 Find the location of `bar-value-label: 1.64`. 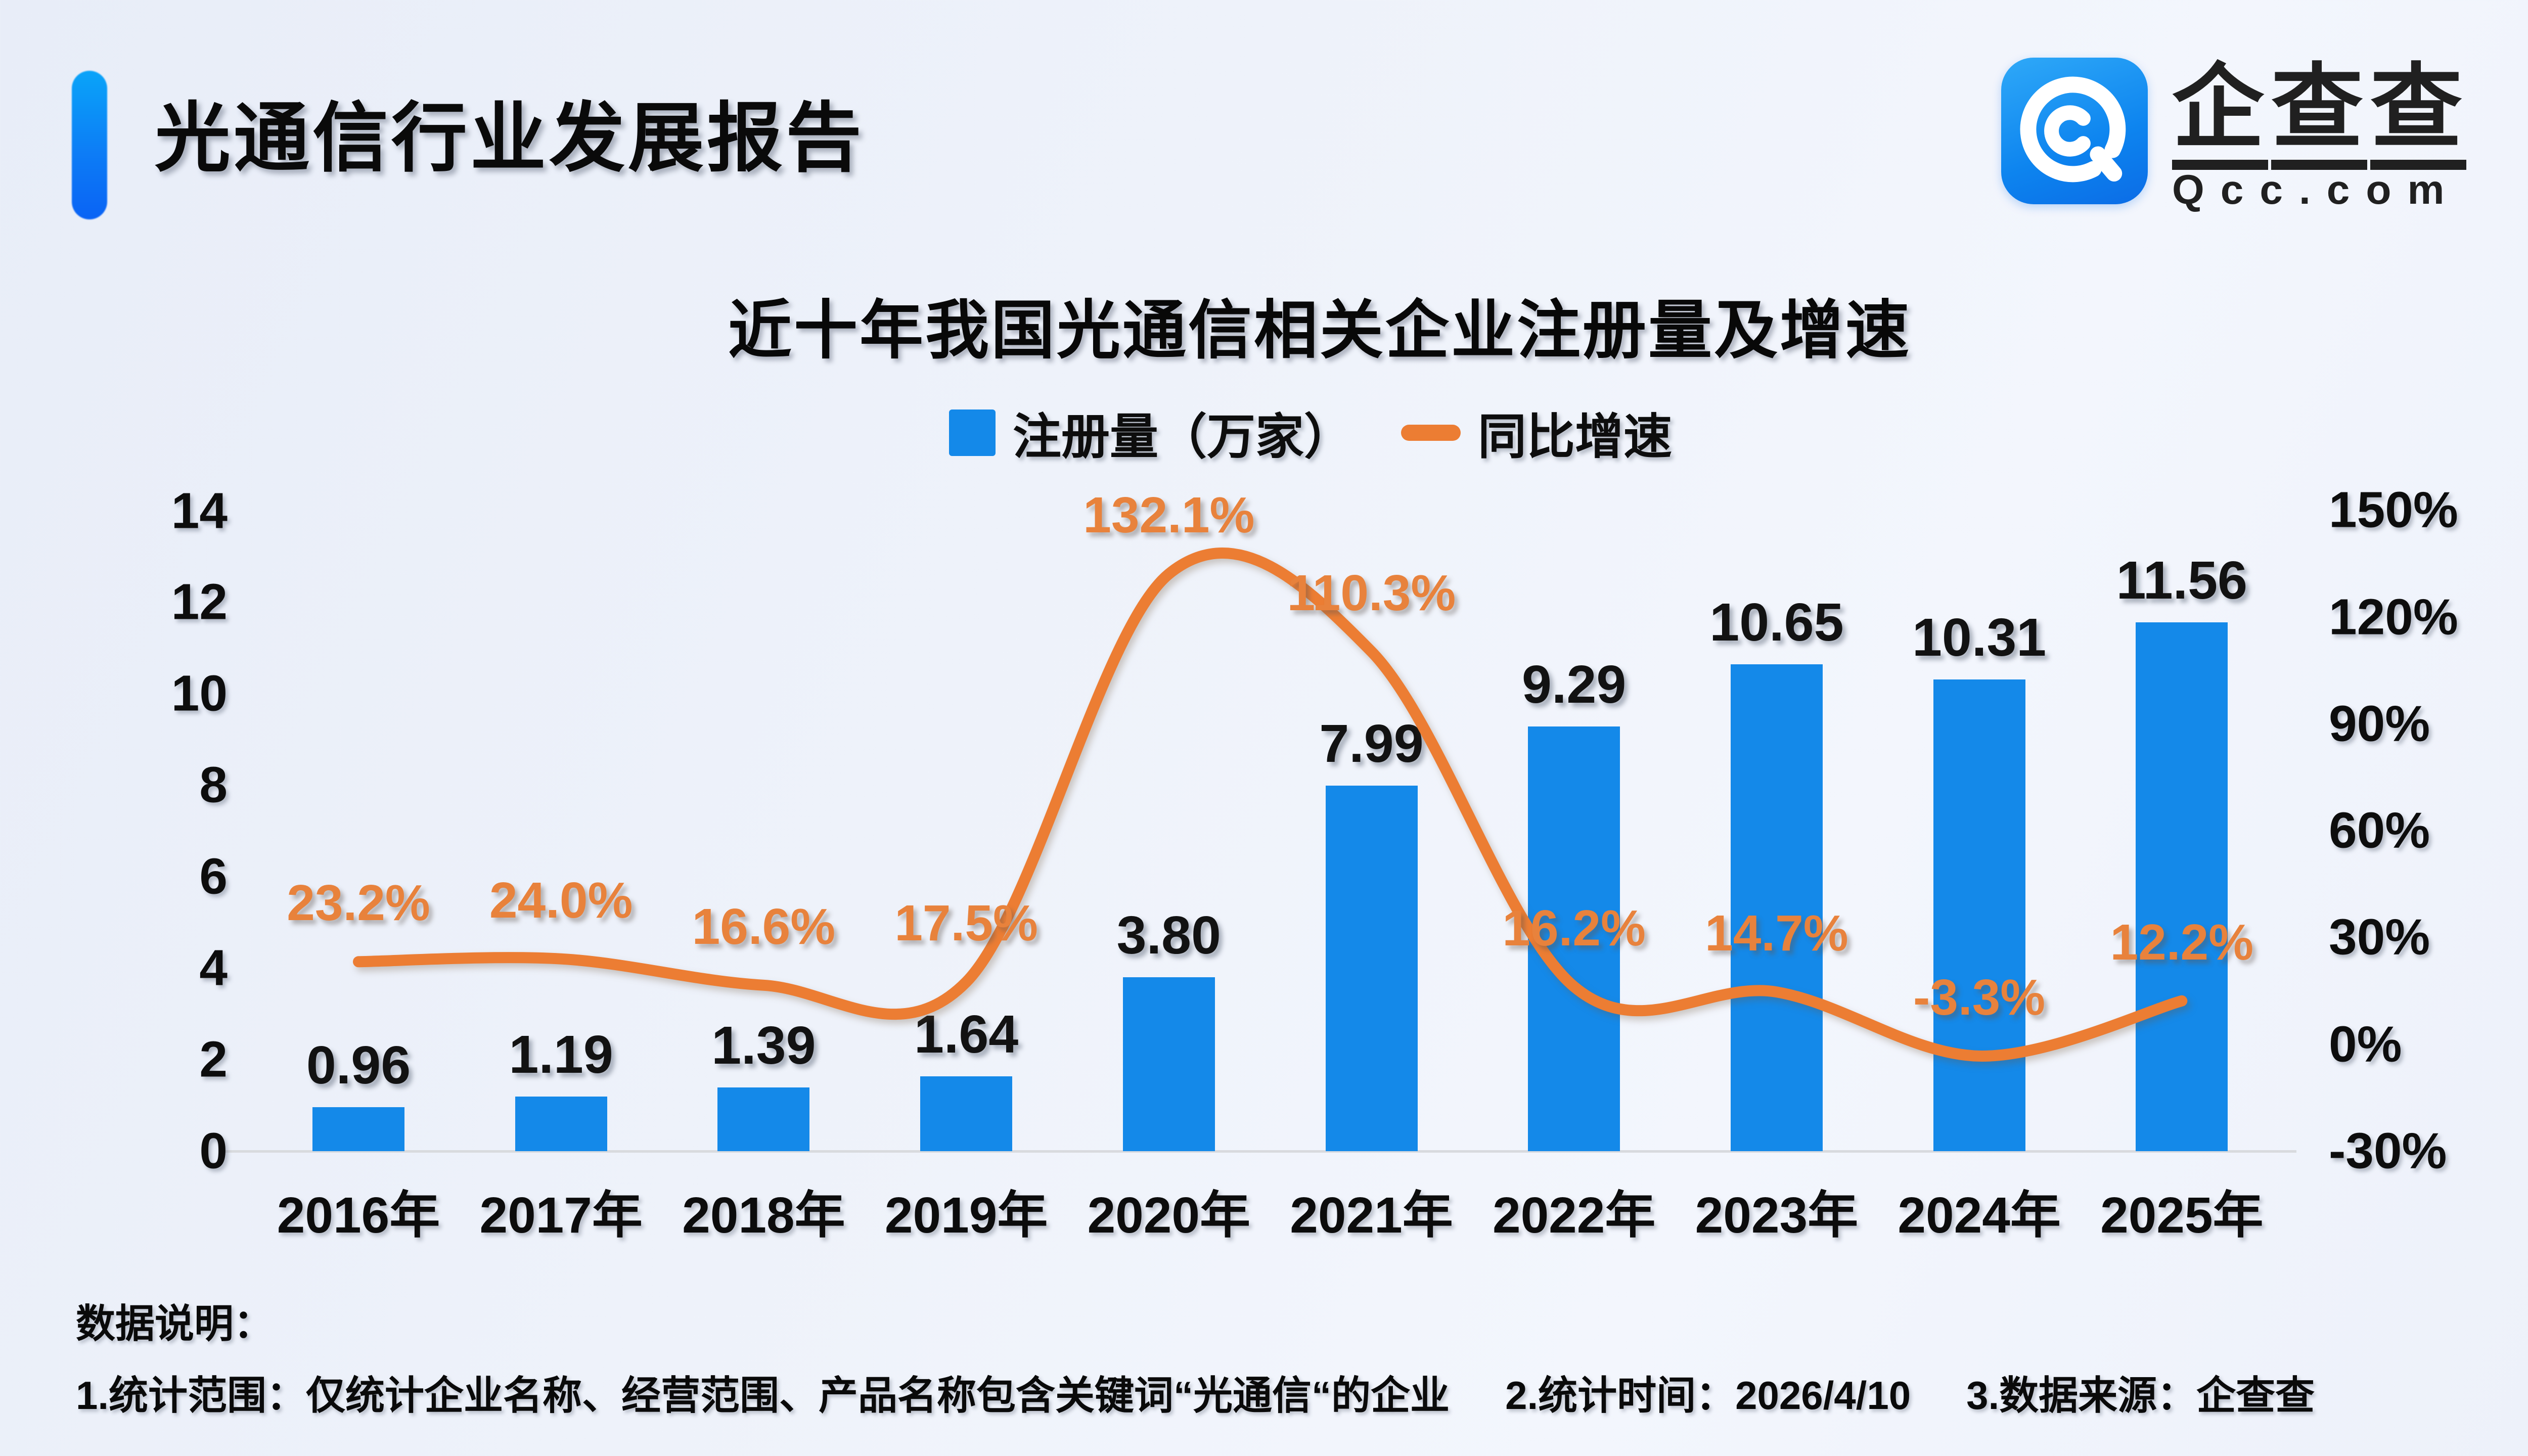

bar-value-label: 1.64 is located at coordinates (967, 1034).